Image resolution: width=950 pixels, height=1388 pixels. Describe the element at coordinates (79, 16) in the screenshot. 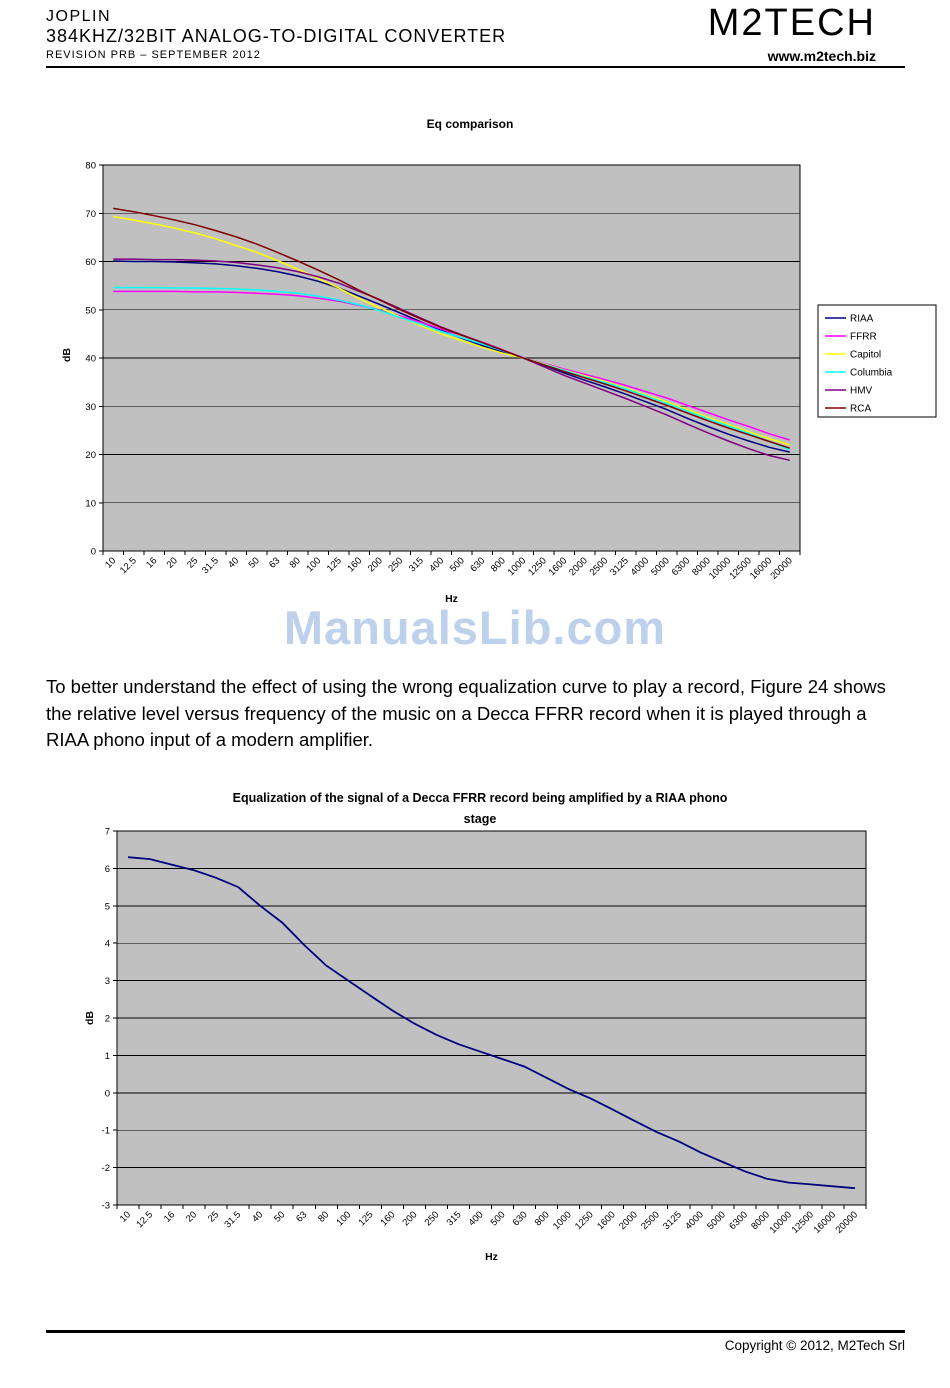

I see `header-product-title: JOPLIN` at that location.